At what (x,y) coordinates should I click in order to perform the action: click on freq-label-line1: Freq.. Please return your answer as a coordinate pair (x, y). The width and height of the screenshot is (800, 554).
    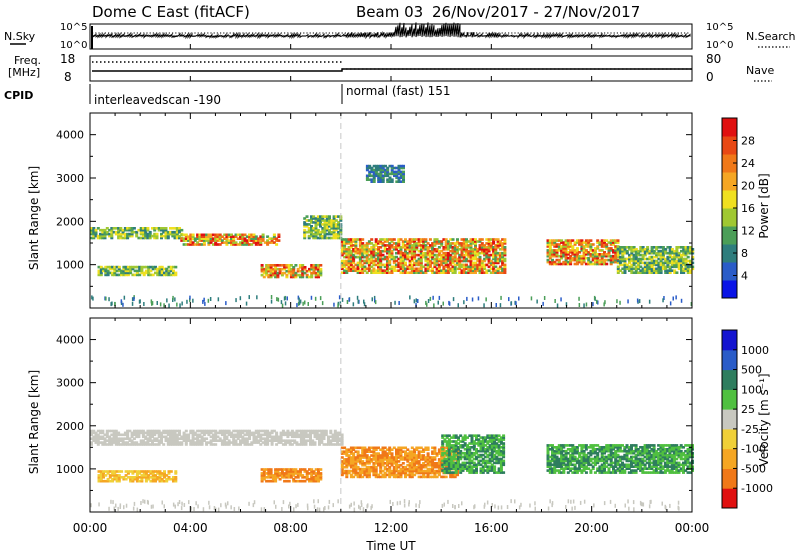
    Looking at the image, I should click on (27, 60).